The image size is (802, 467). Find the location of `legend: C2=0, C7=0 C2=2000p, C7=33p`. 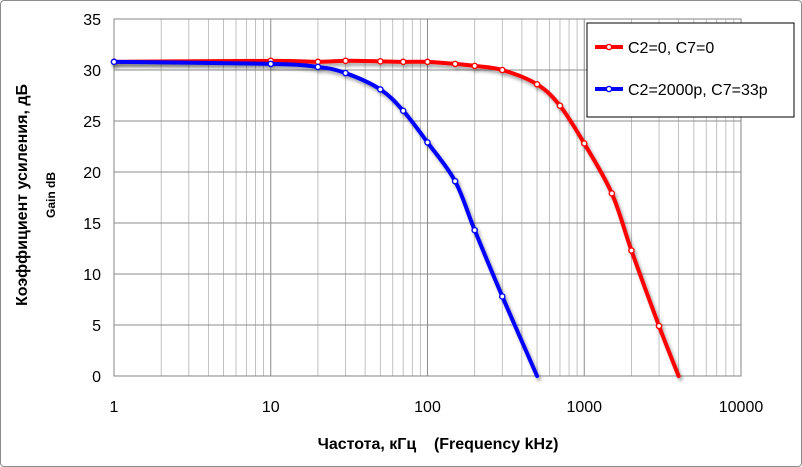

legend: C2=0, C7=0 C2=2000p, C7=33p is located at coordinates (690, 70).